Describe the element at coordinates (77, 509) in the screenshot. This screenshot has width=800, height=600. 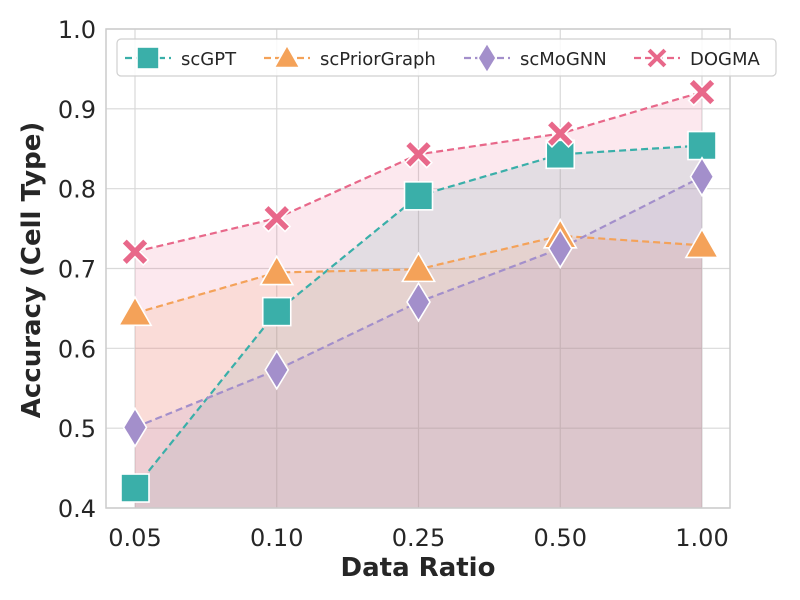
I see `y-tick-label: 0.4` at that location.